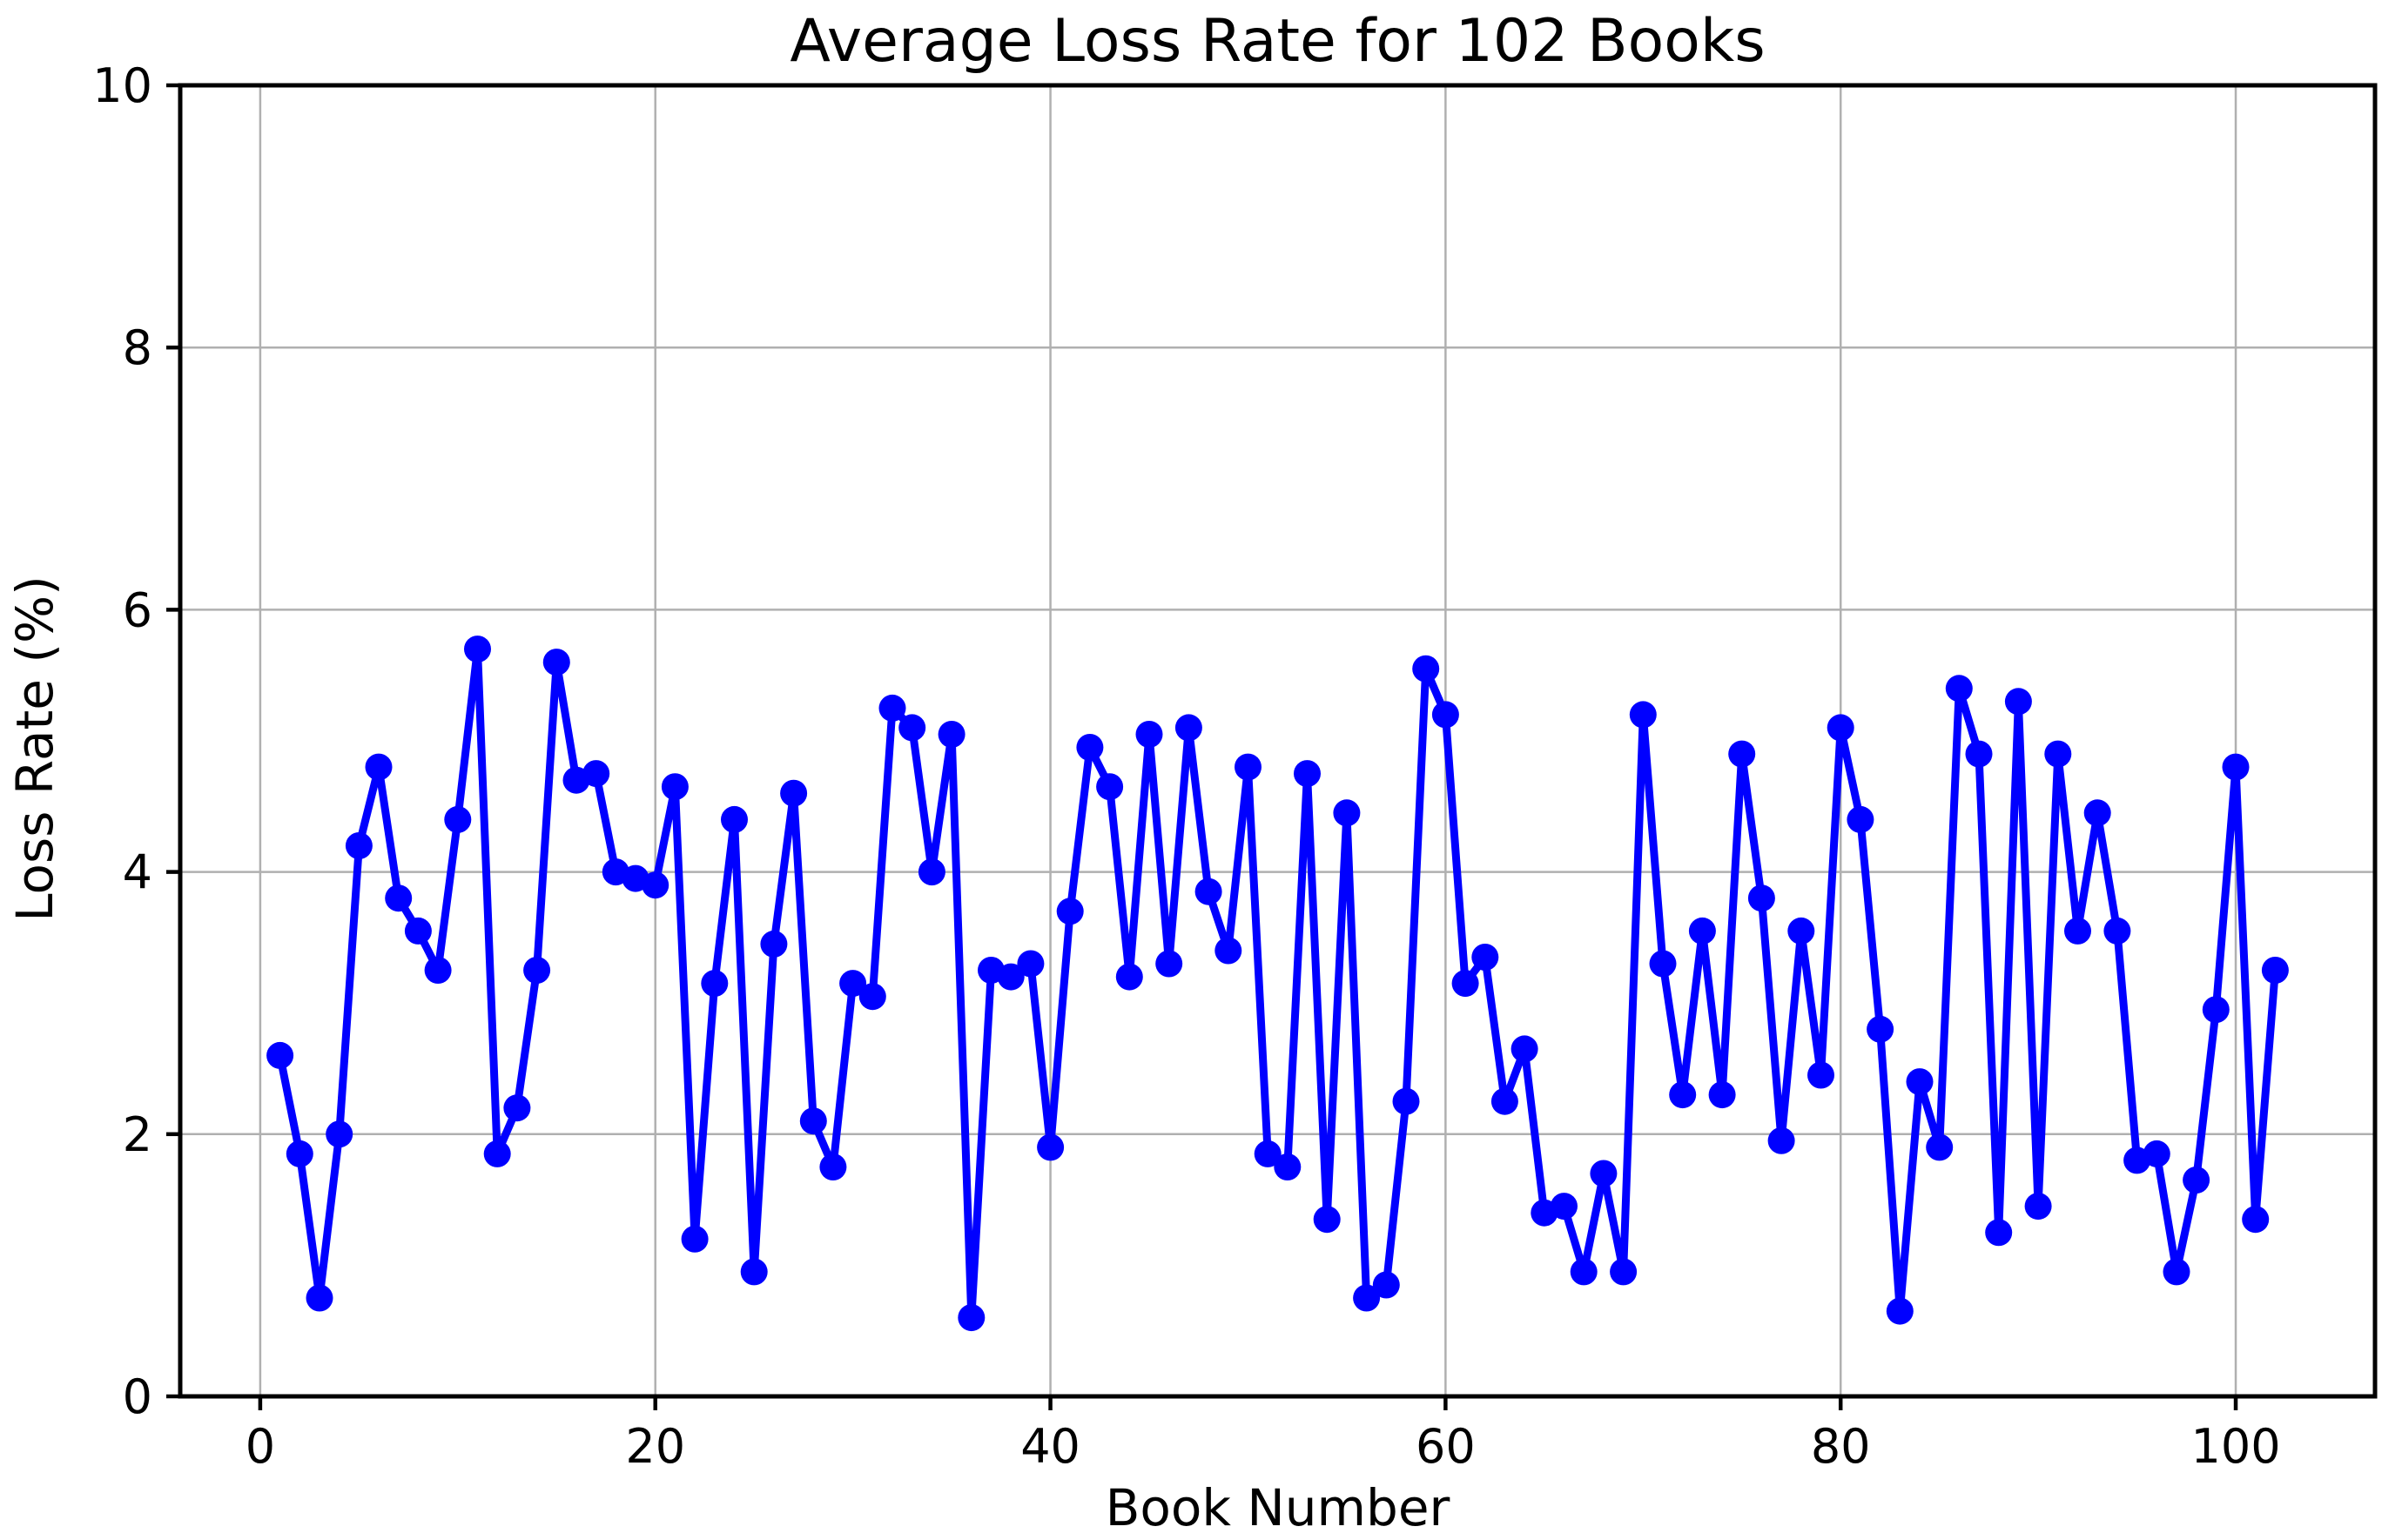 The height and width of the screenshot is (1540, 2402). What do you see at coordinates (137, 1134) in the screenshot?
I see `y-tick-label: 2` at bounding box center [137, 1134].